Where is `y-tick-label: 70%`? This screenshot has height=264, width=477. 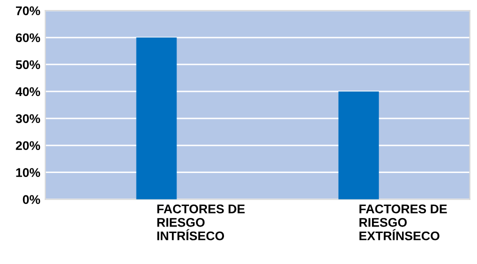
y-tick-label: 70% is located at coordinates (28, 11).